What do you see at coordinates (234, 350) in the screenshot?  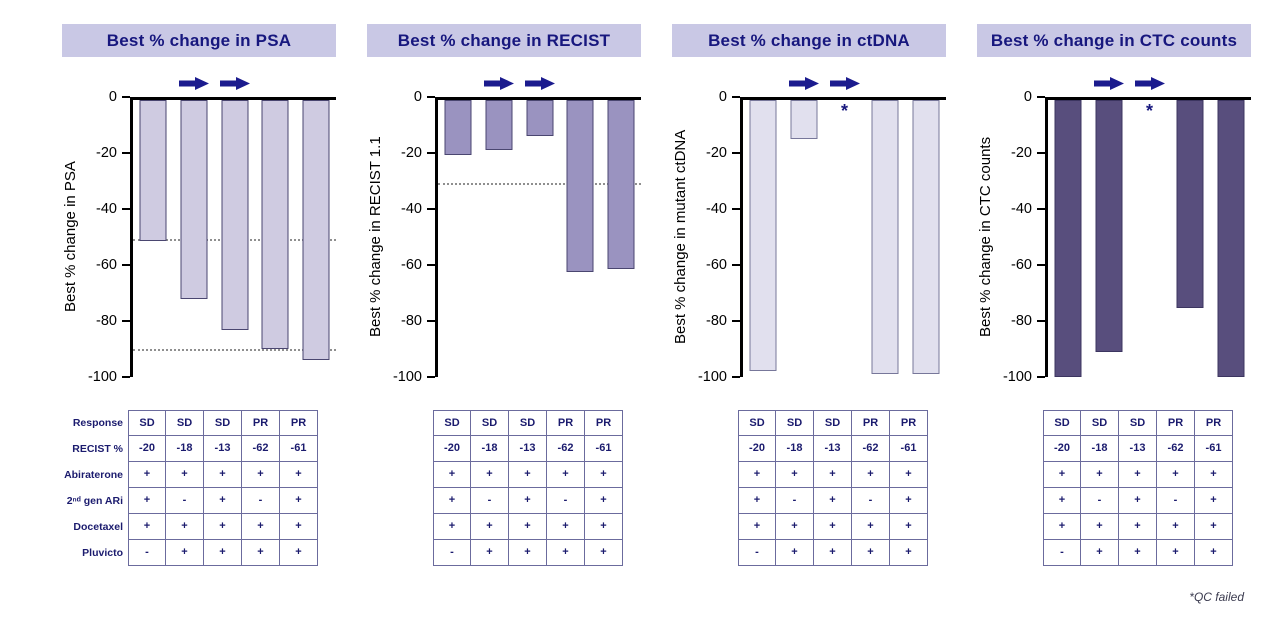 I see `reference-line` at bounding box center [234, 350].